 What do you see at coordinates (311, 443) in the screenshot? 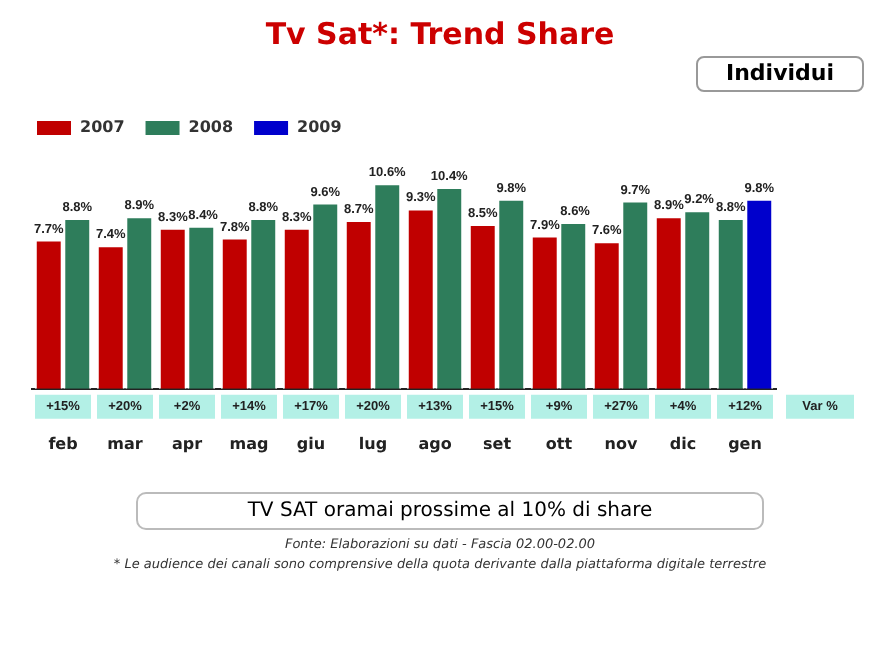
I see `x-tick-label: giu` at bounding box center [311, 443].